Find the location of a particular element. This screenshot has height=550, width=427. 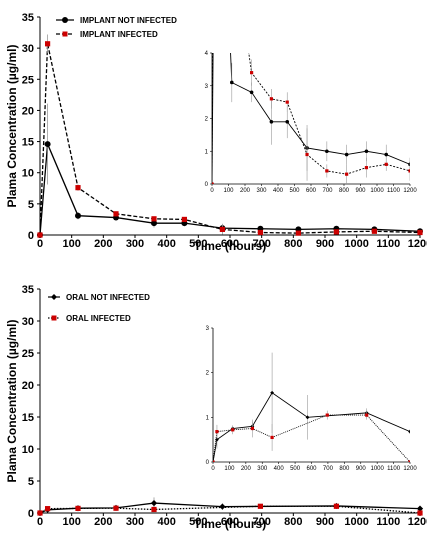

x-axis-label: Time (hours) is located at coordinates (230, 246).